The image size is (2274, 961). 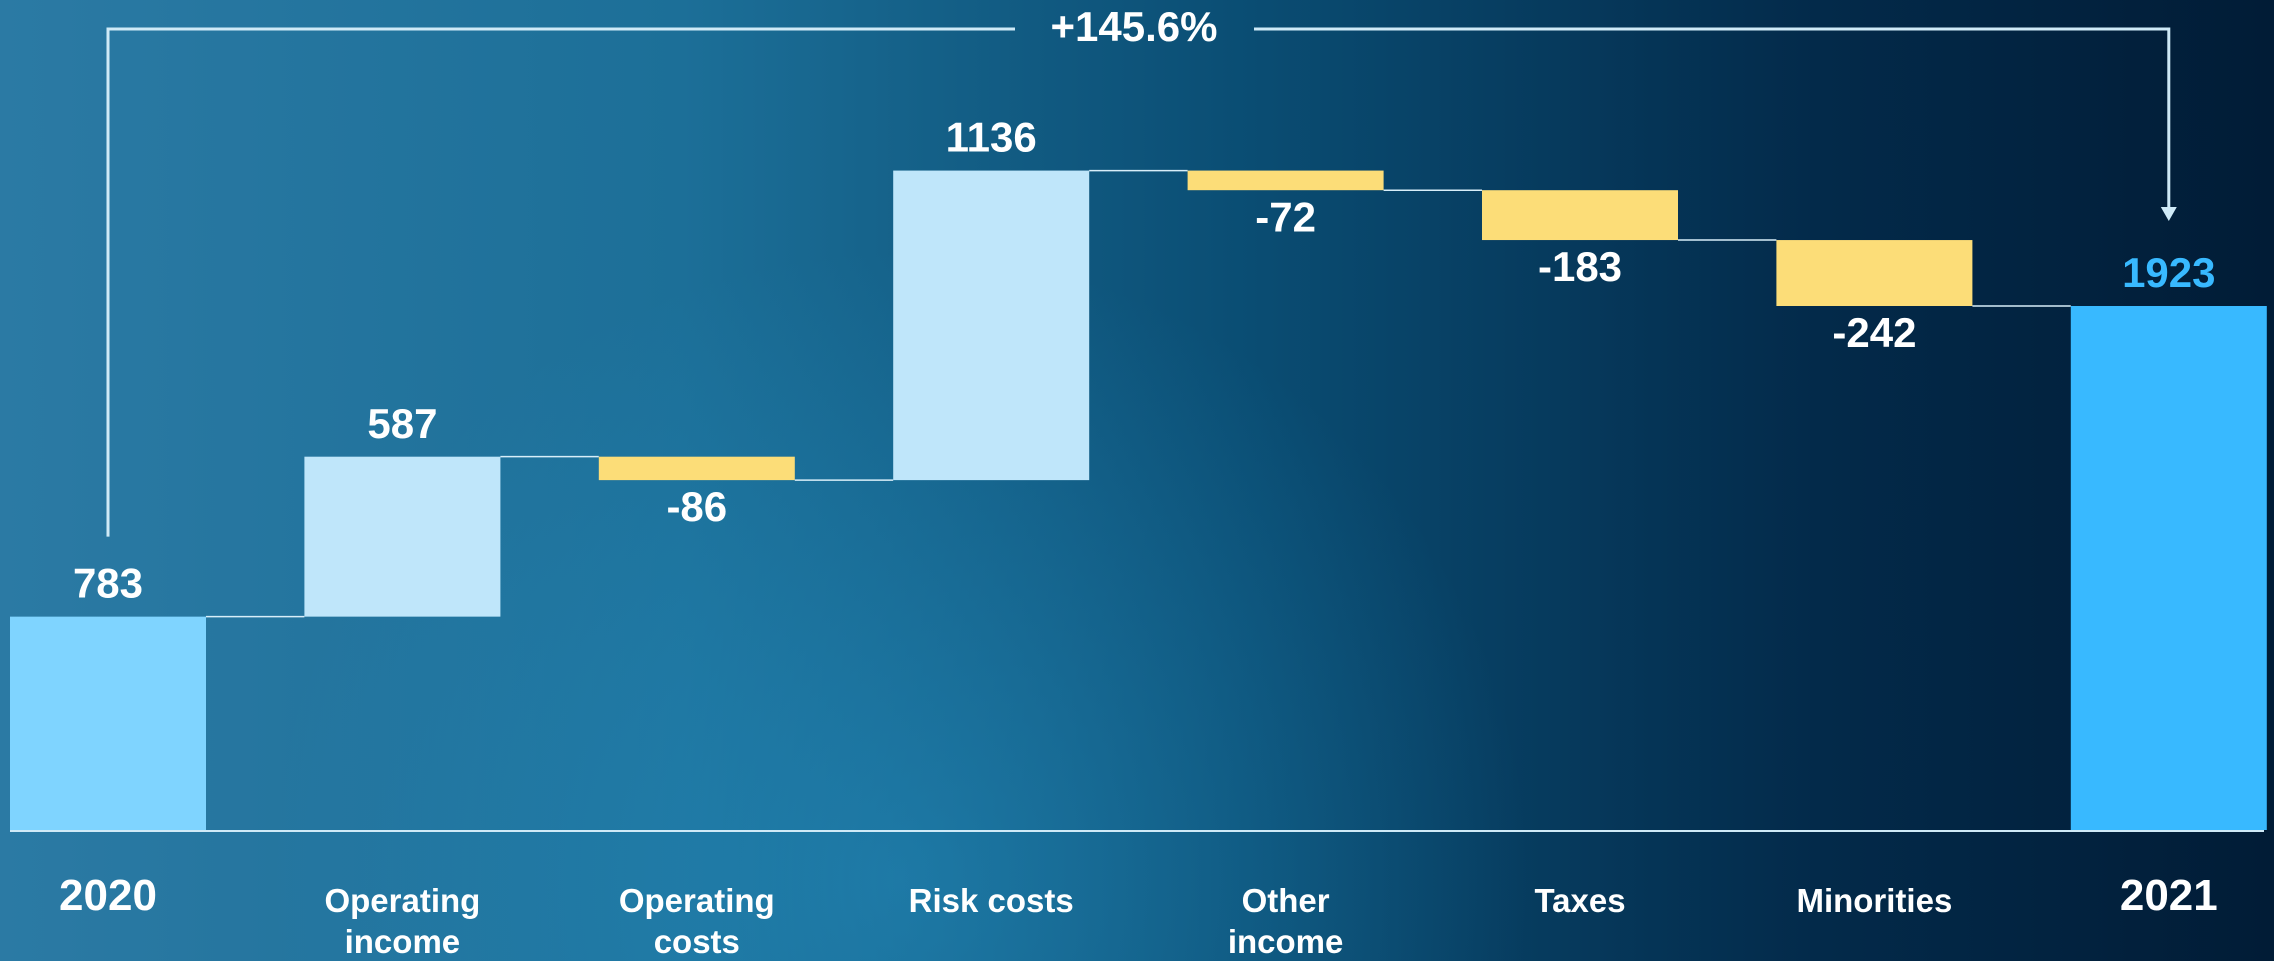 I want to click on annotation: +145.6%, so click(x=1134, y=26).